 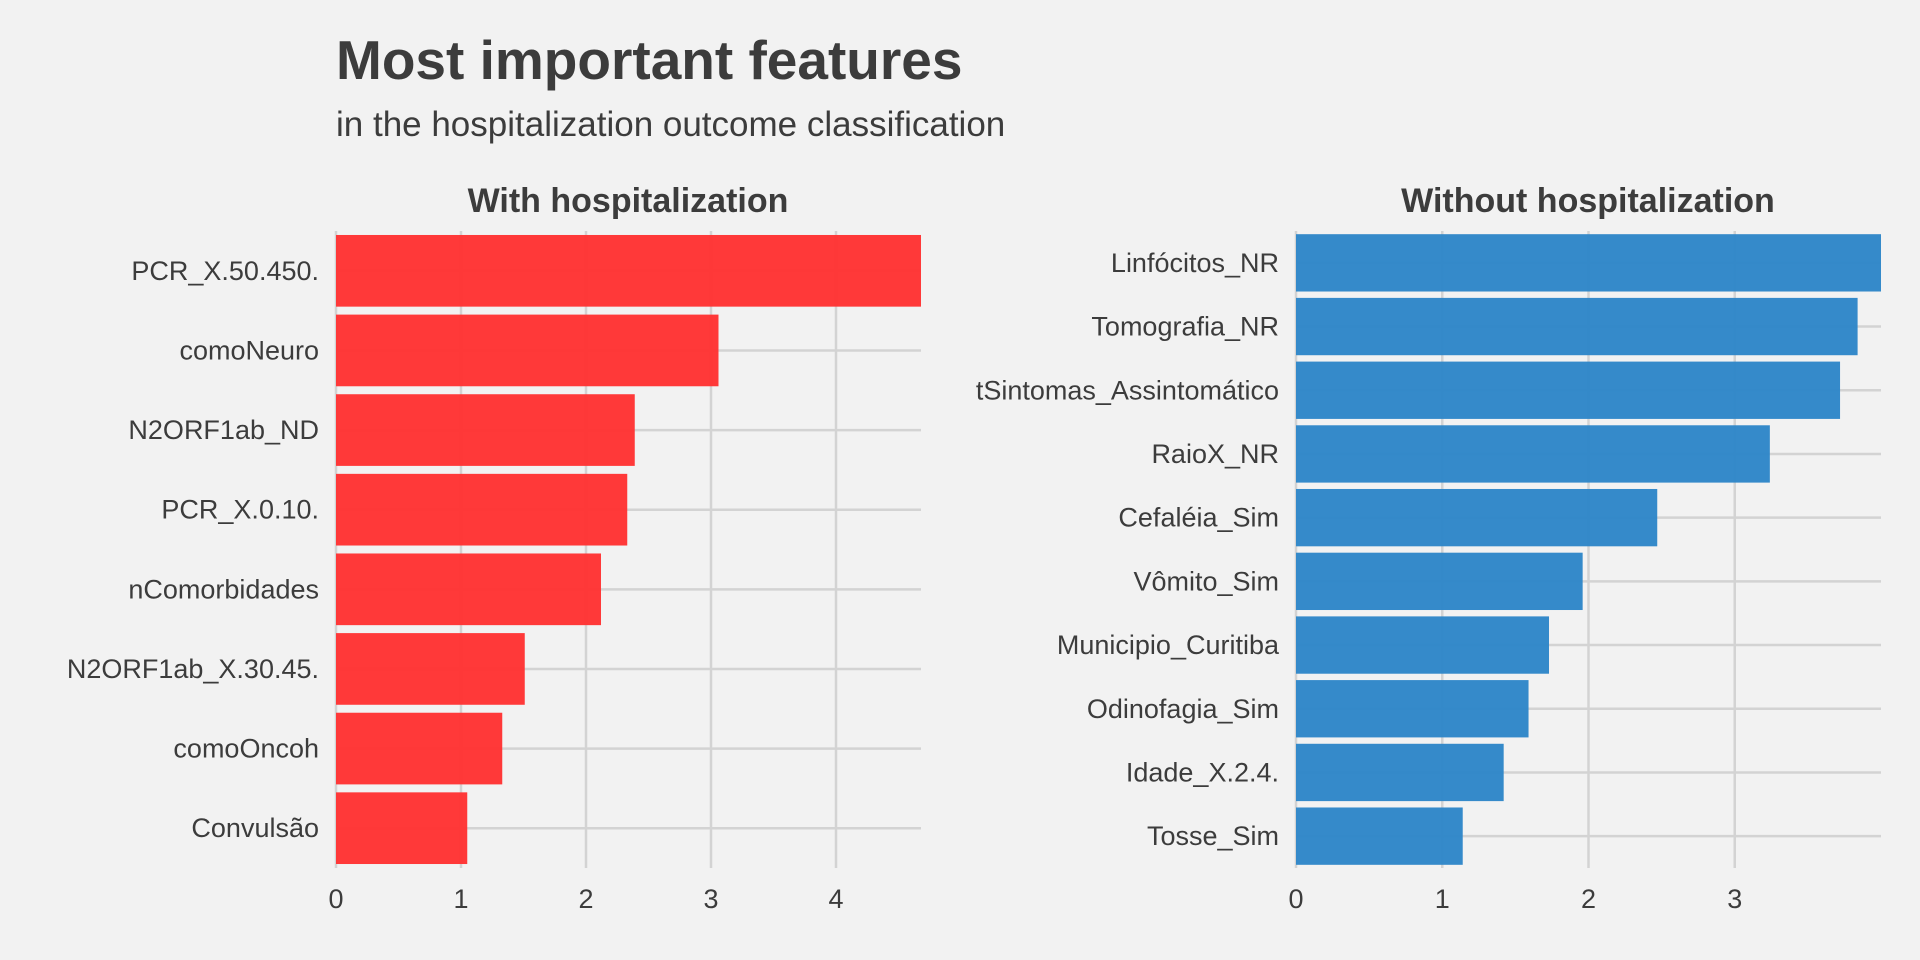 What do you see at coordinates (223, 430) in the screenshot?
I see `with-hosp-category-label-2: N2ORF1ab_ND` at bounding box center [223, 430].